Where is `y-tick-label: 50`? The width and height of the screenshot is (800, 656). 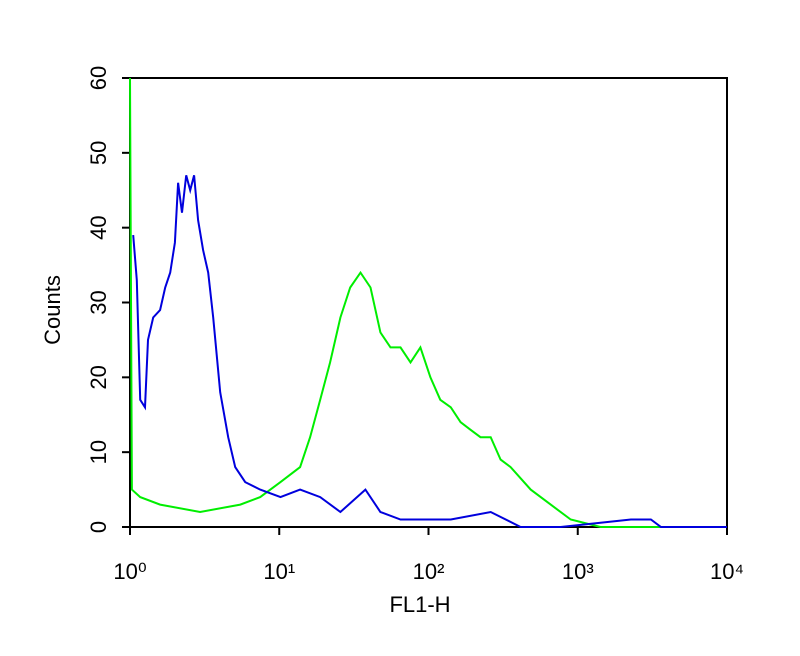
y-tick-label: 50 is located at coordinates (98, 153).